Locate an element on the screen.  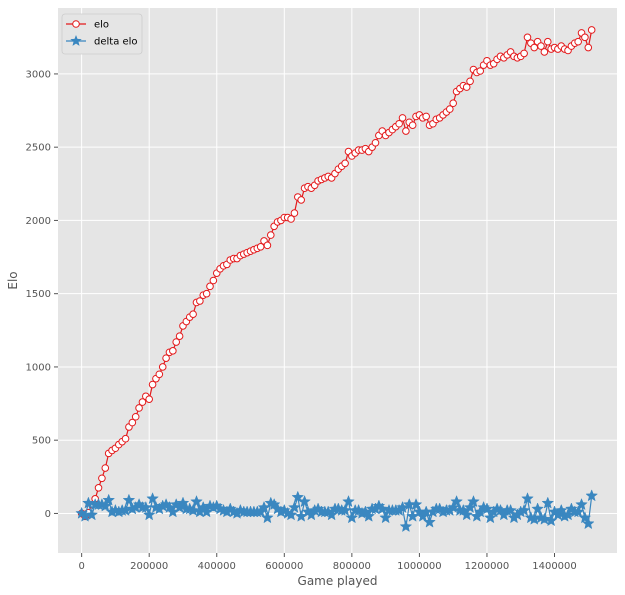
series-delta-elo is located at coordinates (337, 511).